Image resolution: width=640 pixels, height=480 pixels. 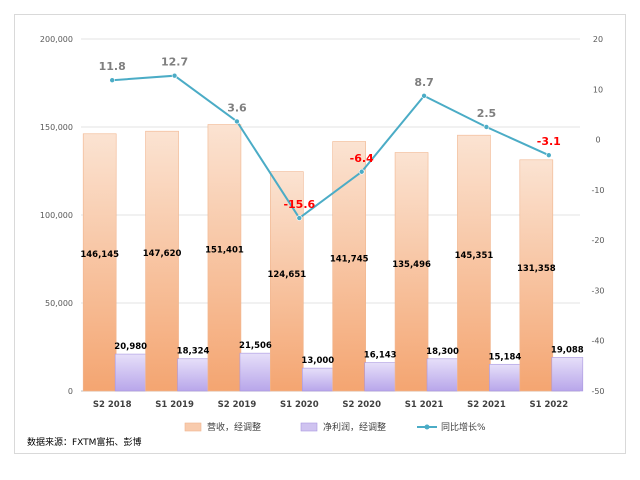 I want to click on net-profit-value-label: 21,506, so click(x=255, y=346).